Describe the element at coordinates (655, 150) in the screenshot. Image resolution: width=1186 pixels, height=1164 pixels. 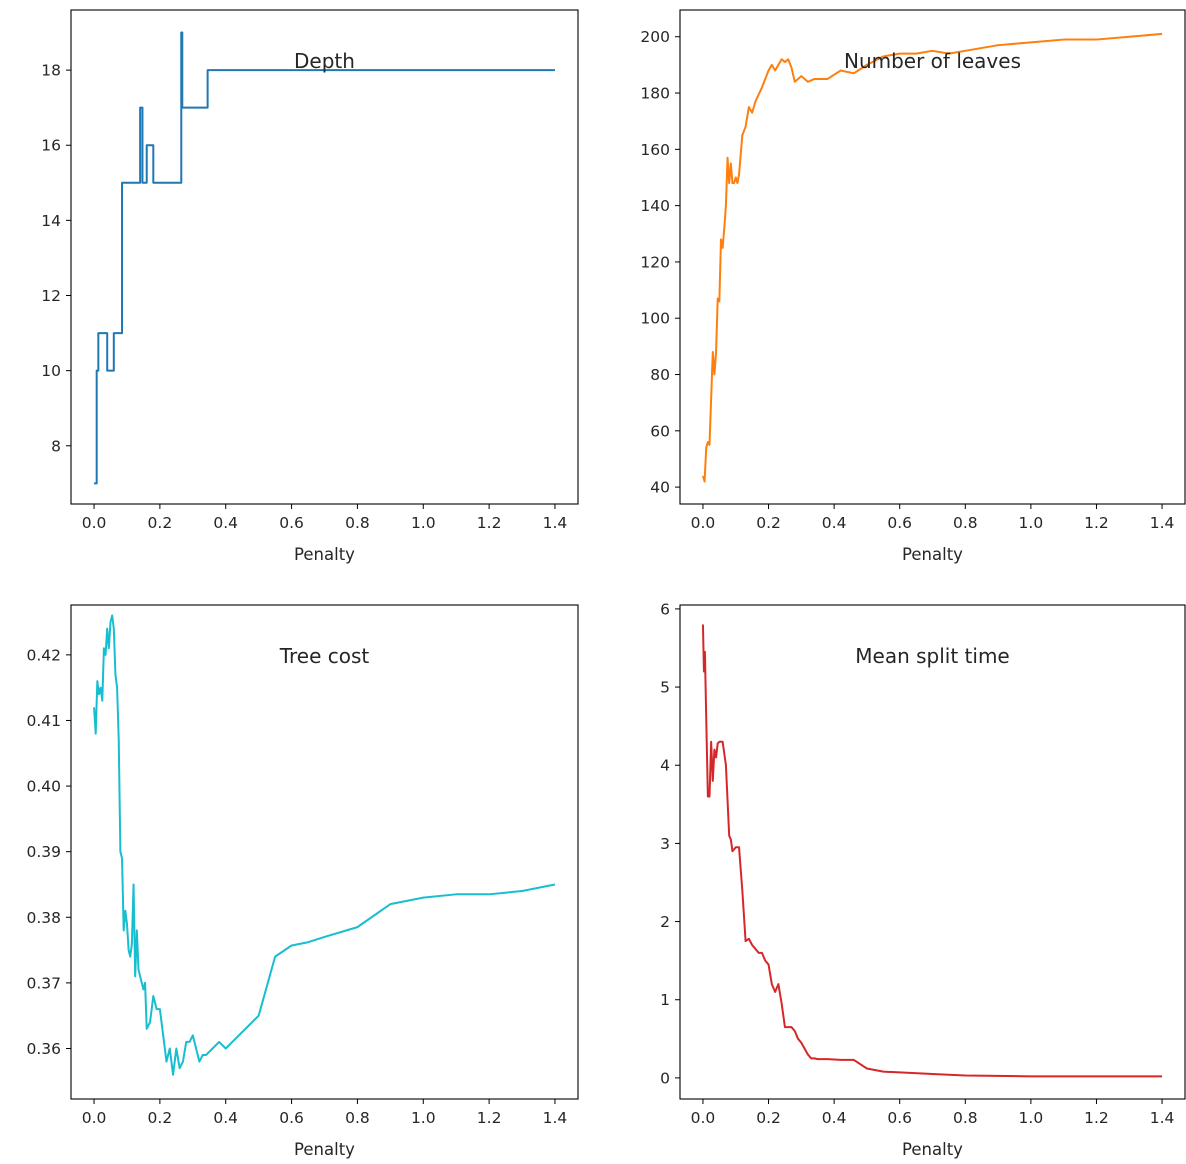
I see `y-tick-label: 160` at that location.